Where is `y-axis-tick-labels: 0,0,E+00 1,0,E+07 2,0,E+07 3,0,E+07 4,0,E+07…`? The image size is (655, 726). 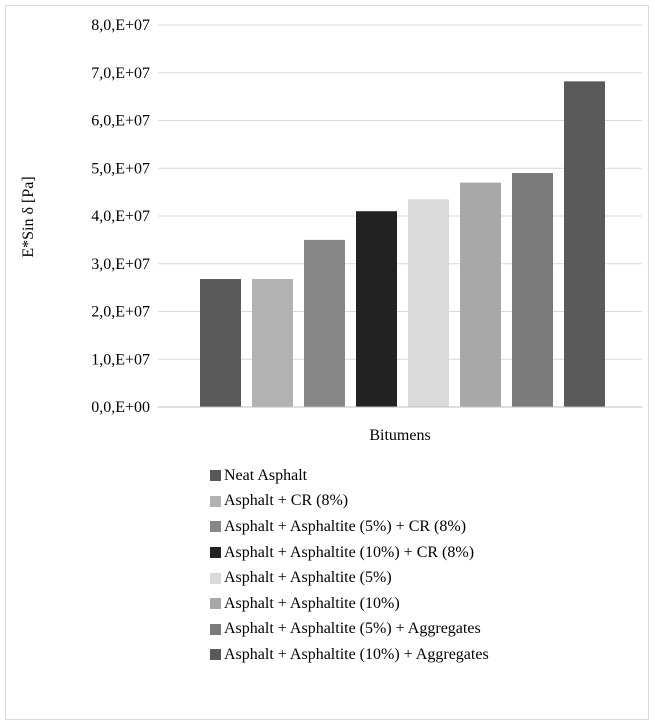
y-axis-tick-labels: 0,0,E+00 1,0,E+07 2,0,E+07 3,0,E+07 4,0,E+07… is located at coordinates (120, 216).